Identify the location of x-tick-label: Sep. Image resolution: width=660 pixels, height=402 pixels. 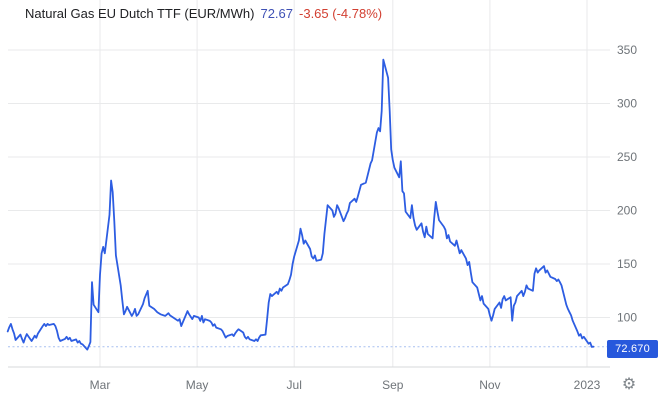
(393, 385).